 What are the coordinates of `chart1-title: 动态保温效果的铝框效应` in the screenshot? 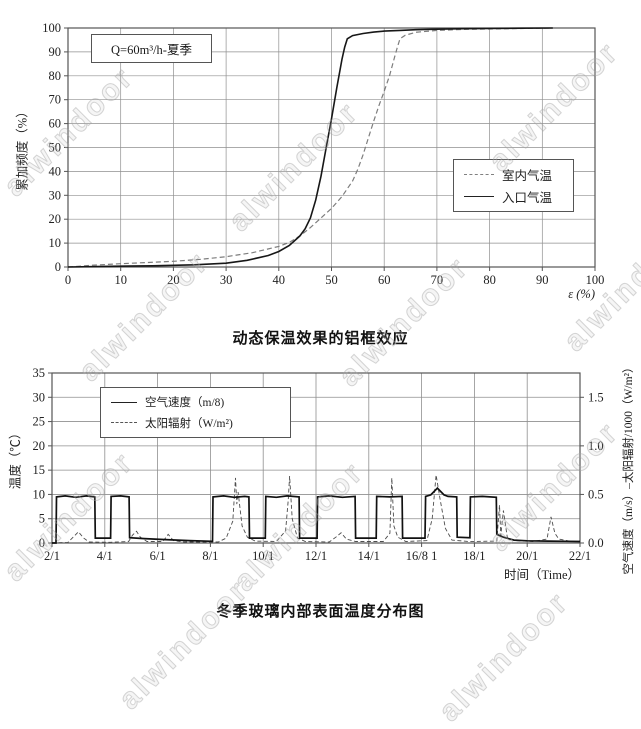 It's located at (320, 338).